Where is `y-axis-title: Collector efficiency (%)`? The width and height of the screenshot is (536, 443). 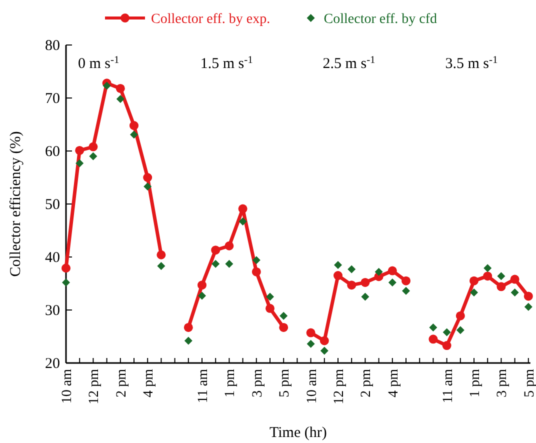 y-axis-title: Collector efficiency (%) is located at coordinates (16, 204).